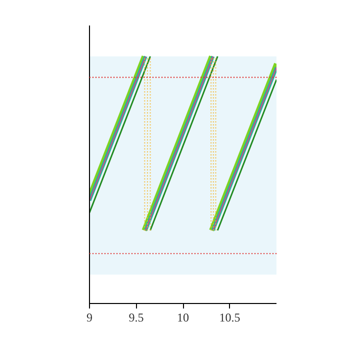  What do you see at coordinates (183, 317) in the screenshot?
I see `x-tick-label: 10` at bounding box center [183, 317].